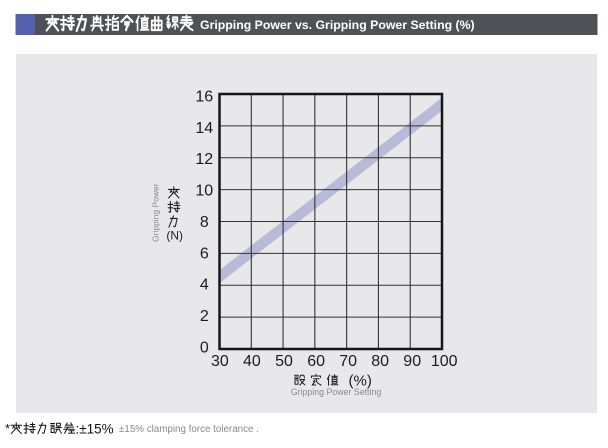  I want to click on svg-text: Gripping Power, so click(156, 212).